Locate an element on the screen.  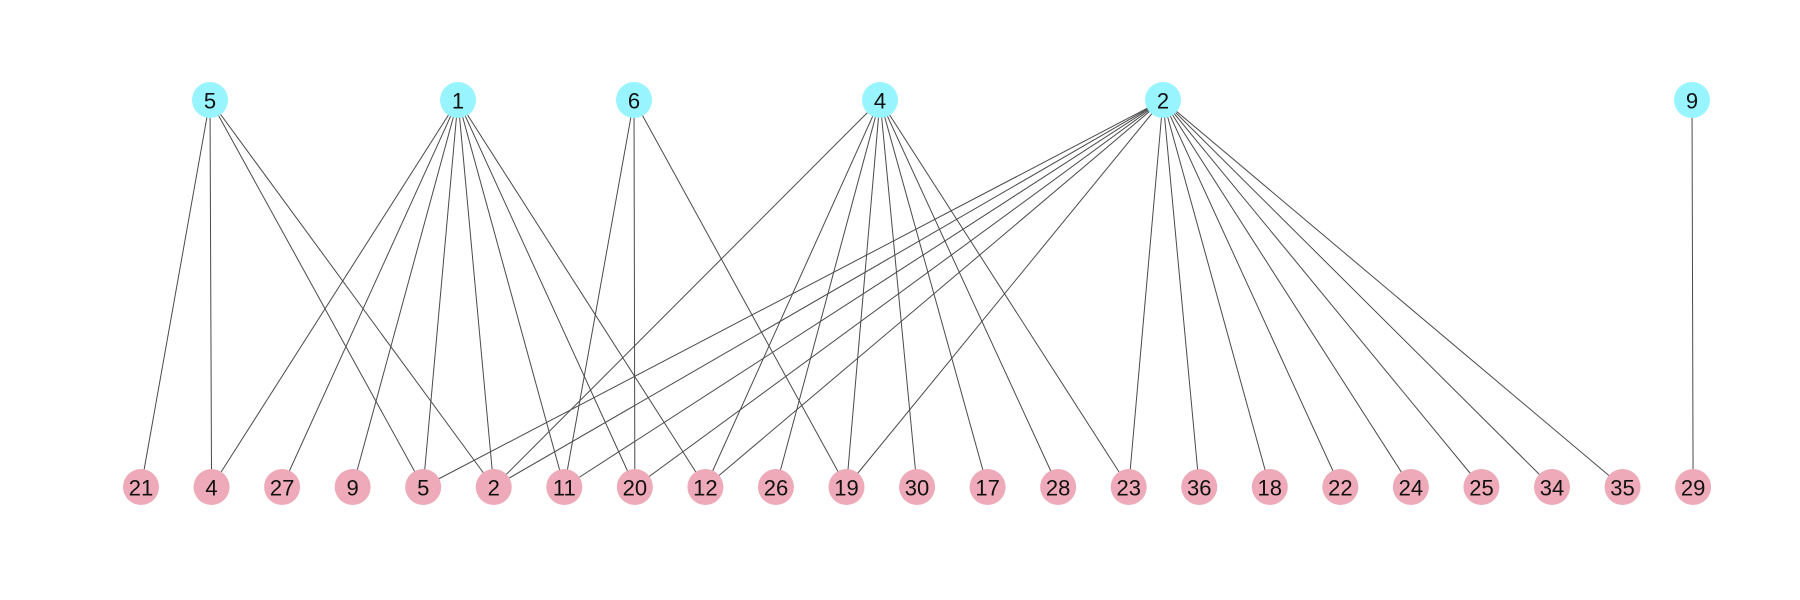
edge-t2-b25 is located at coordinates (1322, 293).